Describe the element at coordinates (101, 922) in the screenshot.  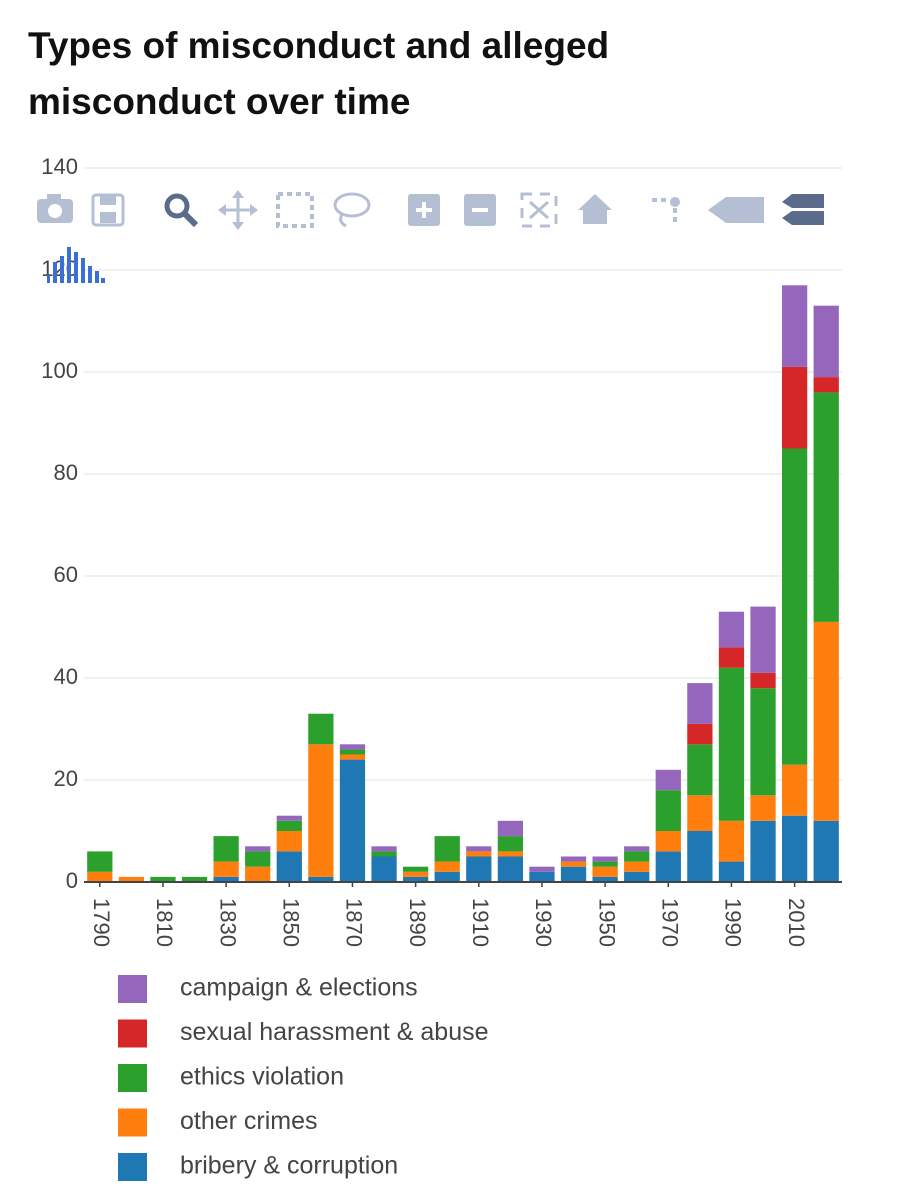
I see `x-tick-label: 1790` at that location.